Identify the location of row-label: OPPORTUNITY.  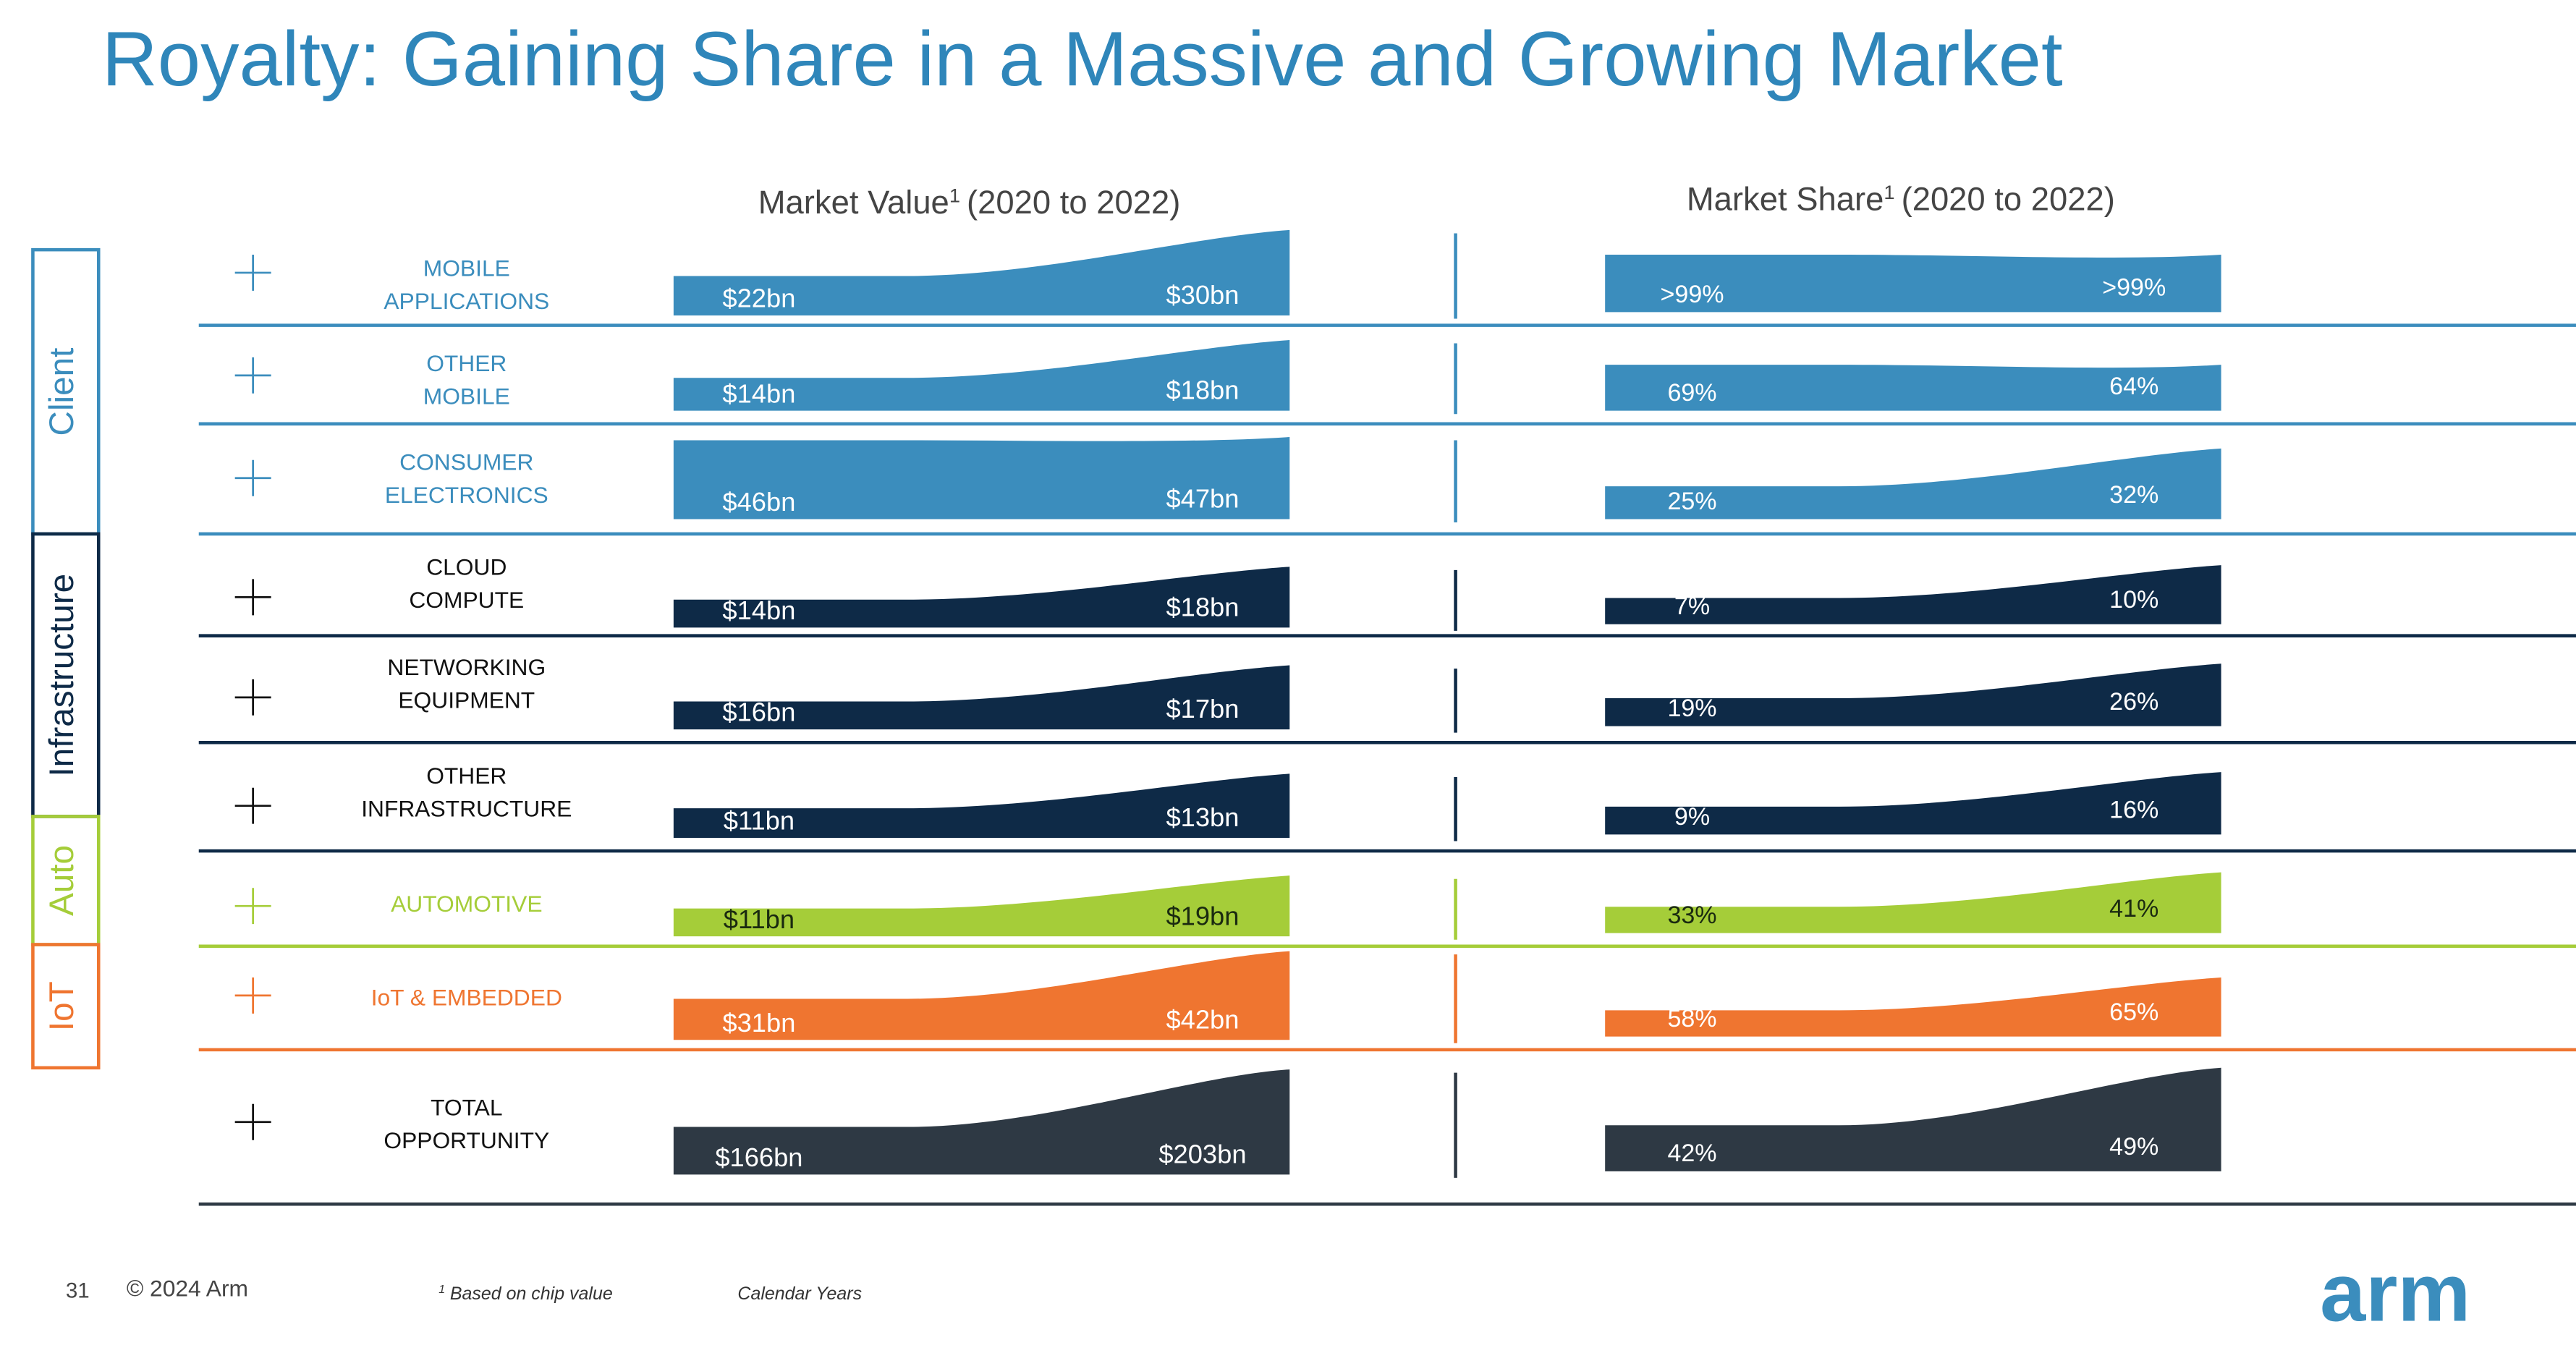
(466, 1140).